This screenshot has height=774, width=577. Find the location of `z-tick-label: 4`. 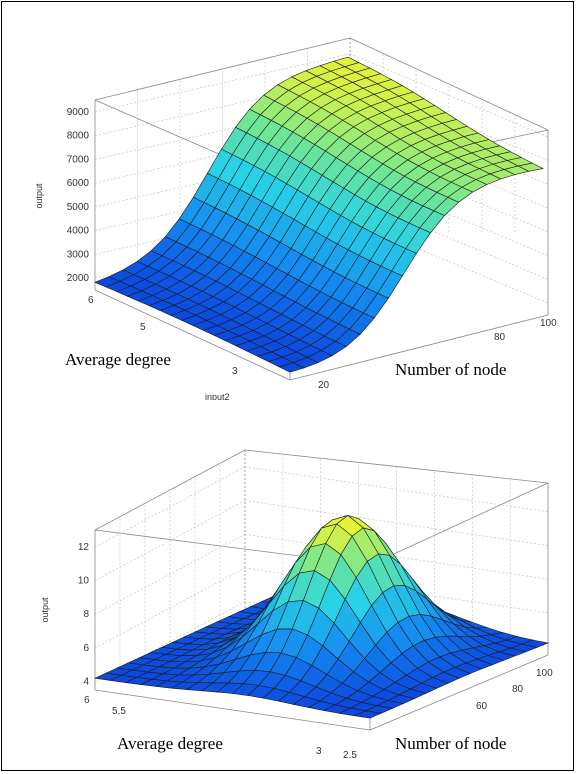

z-tick-label: 4 is located at coordinates (86, 682).